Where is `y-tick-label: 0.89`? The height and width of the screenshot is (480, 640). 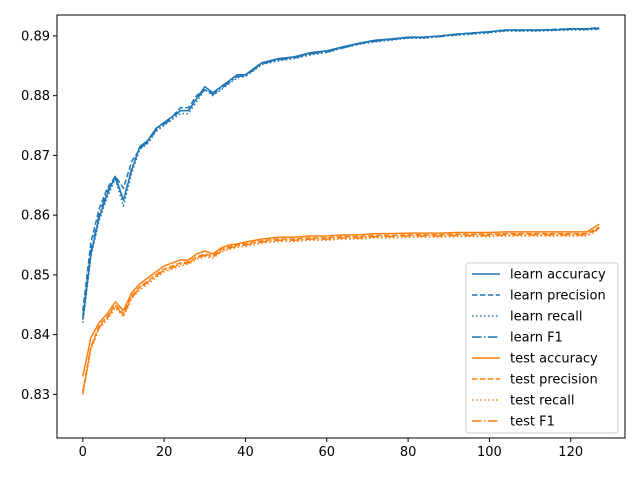 y-tick-label: 0.89 is located at coordinates (35, 36).